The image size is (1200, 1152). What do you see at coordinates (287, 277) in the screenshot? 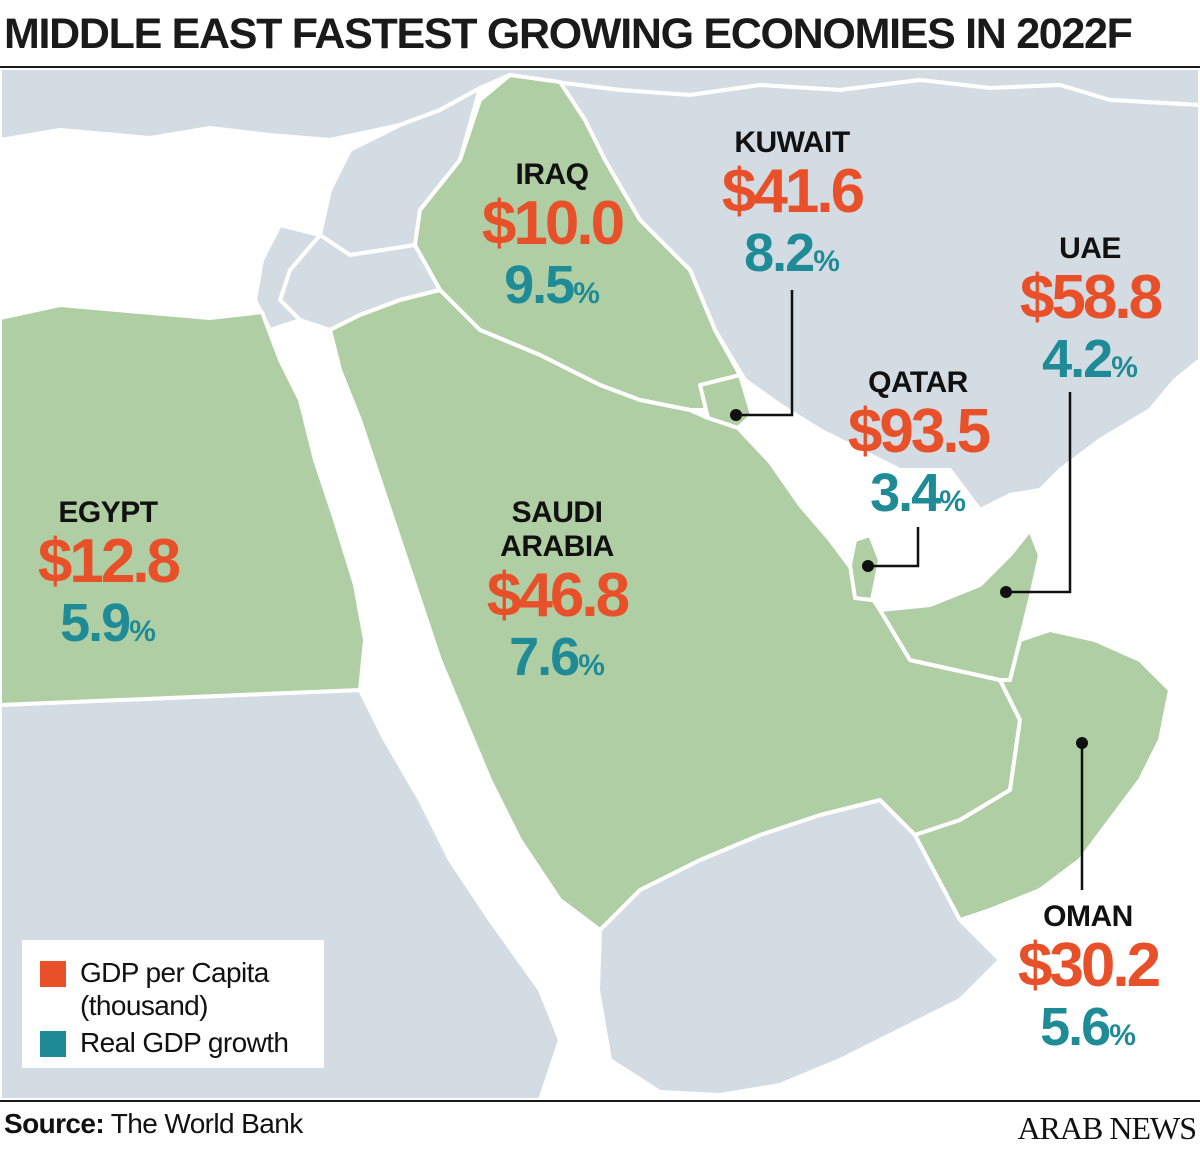
I see `land-levant` at bounding box center [287, 277].